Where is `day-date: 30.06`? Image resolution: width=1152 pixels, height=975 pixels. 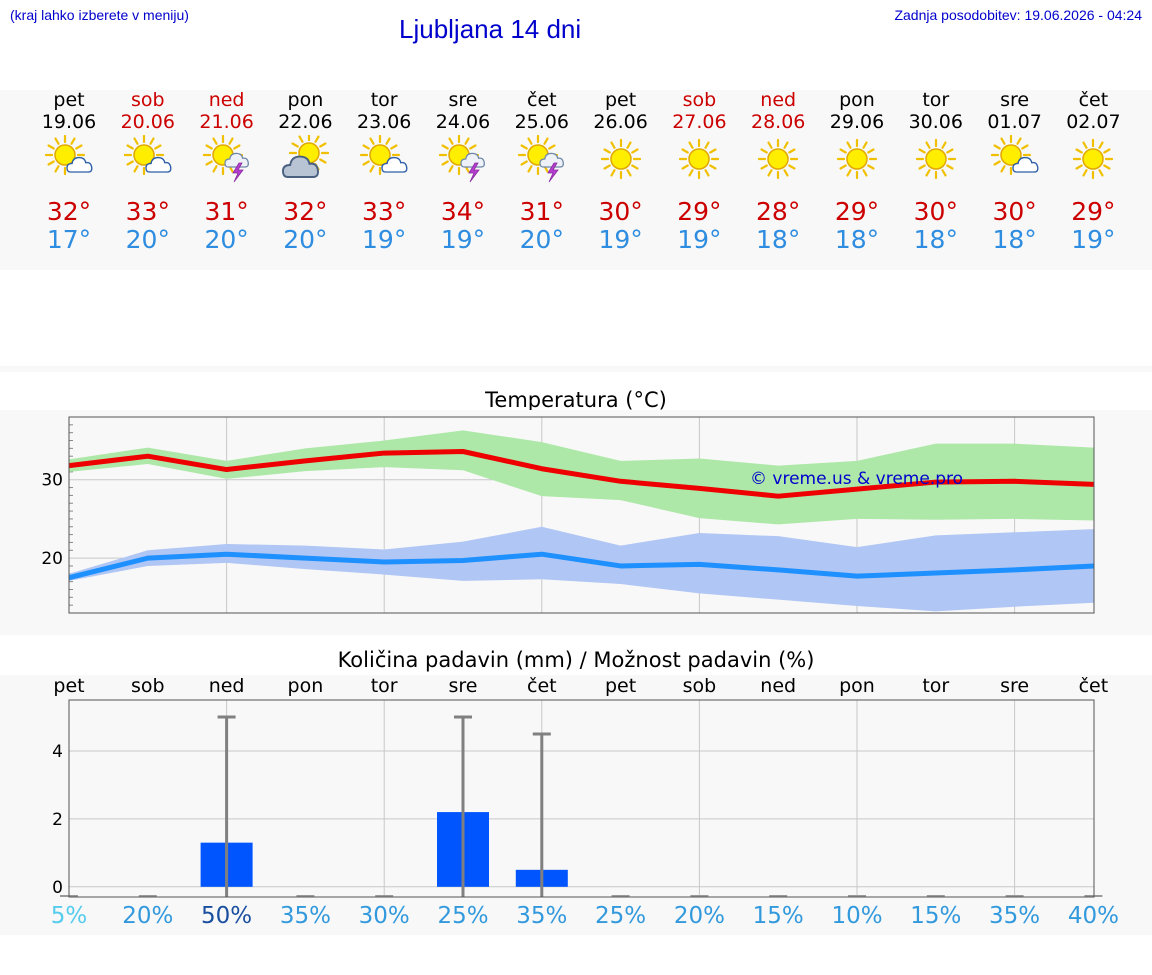
day-date: 30.06 is located at coordinates (935, 122).